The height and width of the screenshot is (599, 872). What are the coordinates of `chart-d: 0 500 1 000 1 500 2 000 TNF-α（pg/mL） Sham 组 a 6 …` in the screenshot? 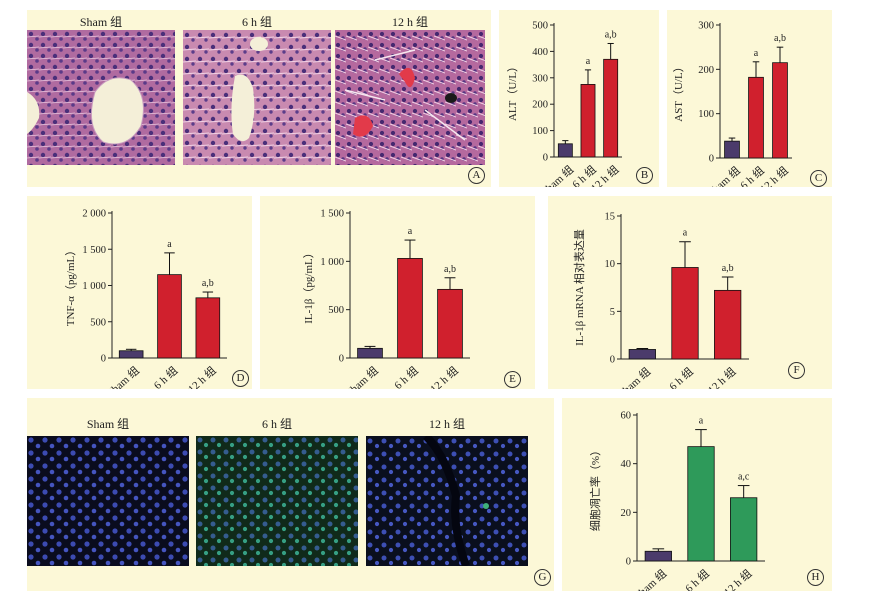 It's located at (145, 304).